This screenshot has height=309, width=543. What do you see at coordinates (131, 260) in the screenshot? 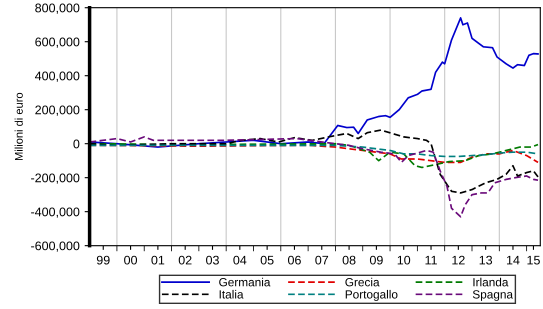
I see `x-tick-label: 00` at bounding box center [131, 260].